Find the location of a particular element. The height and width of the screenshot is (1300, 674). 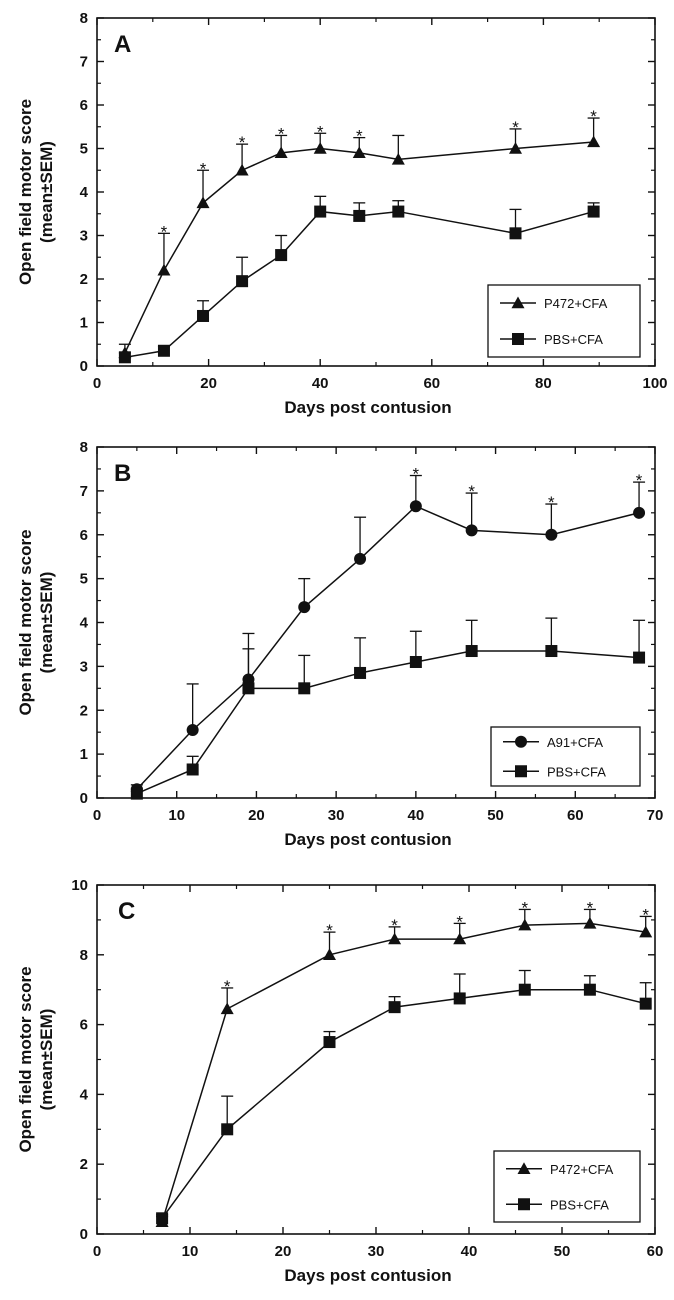

y-tick-label: 0 is located at coordinates (84, 1234).